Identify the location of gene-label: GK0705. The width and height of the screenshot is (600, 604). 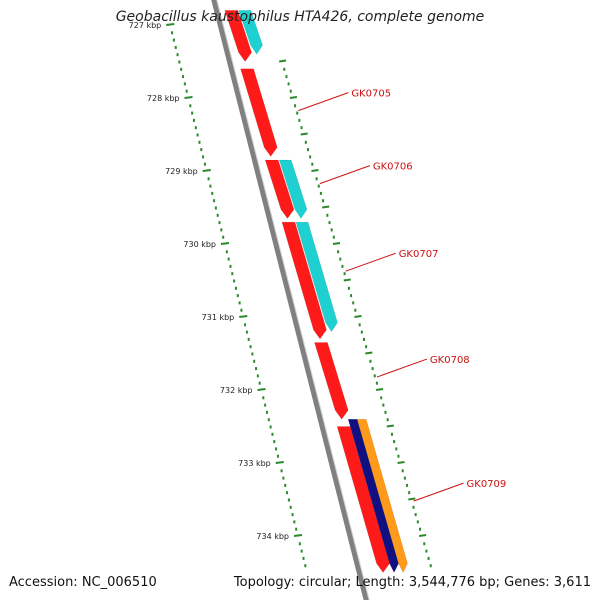
(371, 94).